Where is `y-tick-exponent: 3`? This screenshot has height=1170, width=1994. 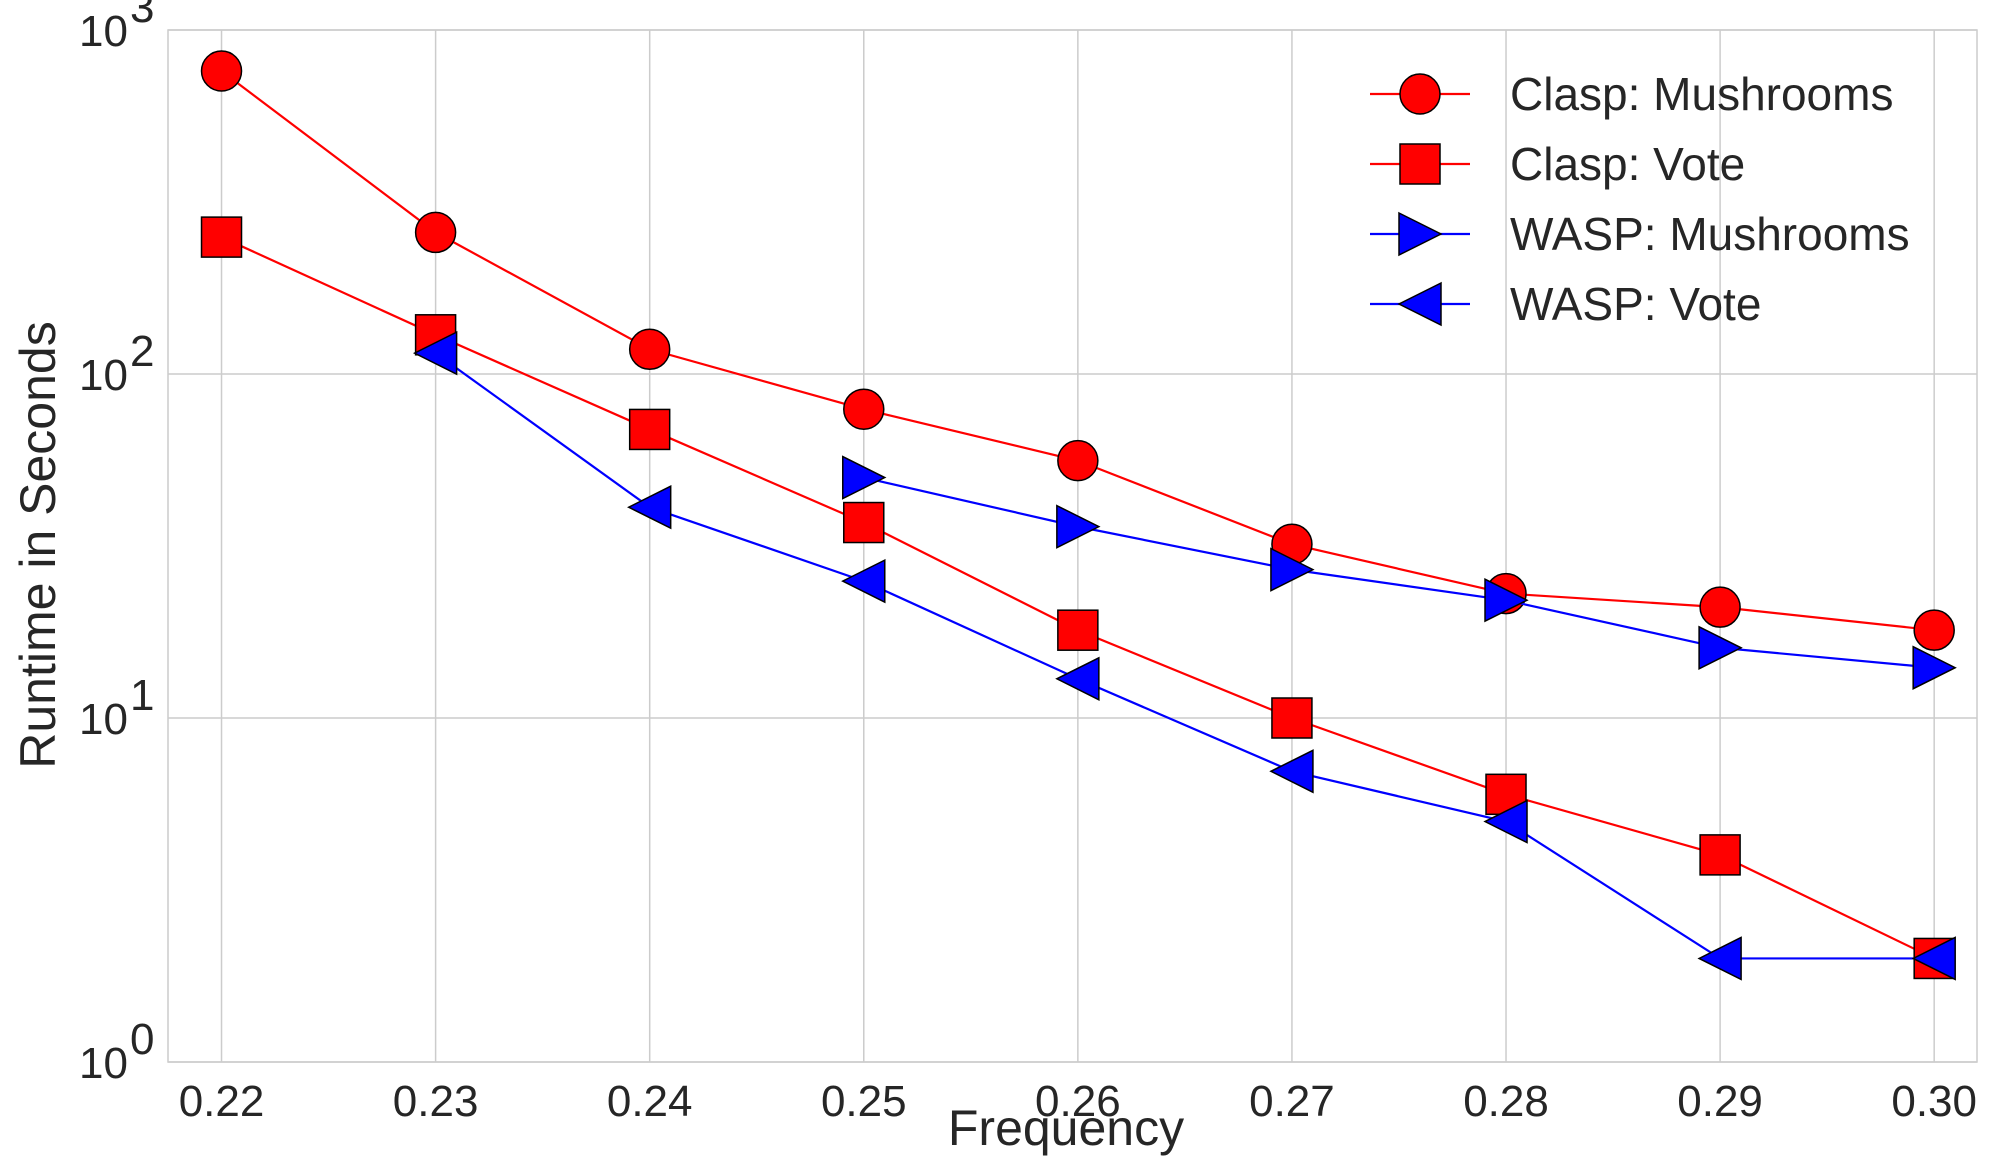 y-tick-exponent: 3 is located at coordinates (142, 16).